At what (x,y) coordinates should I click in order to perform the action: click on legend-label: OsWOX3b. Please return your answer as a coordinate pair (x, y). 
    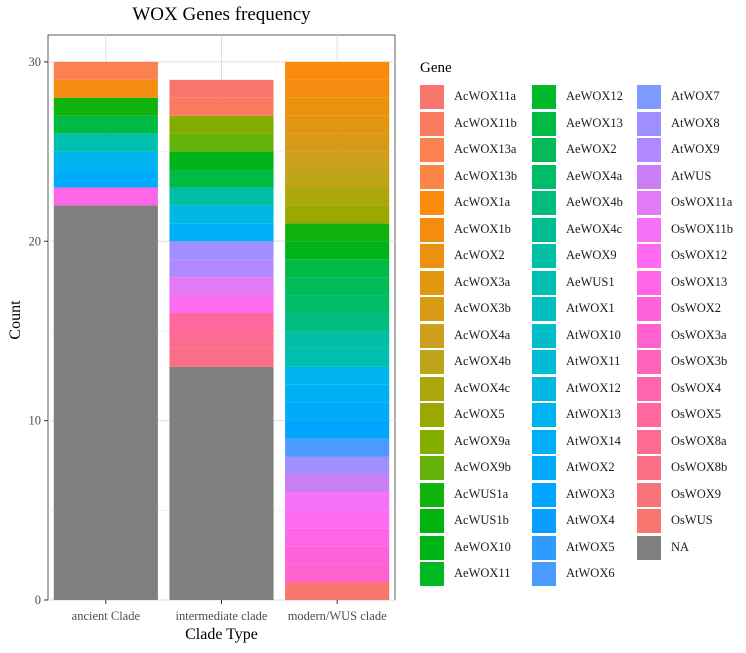
    Looking at the image, I should click on (699, 361).